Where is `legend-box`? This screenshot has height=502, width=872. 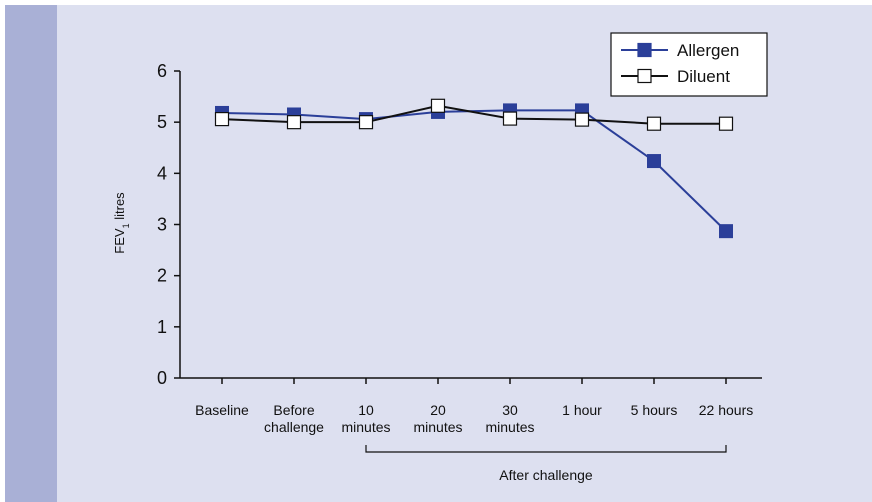 legend-box is located at coordinates (689, 64).